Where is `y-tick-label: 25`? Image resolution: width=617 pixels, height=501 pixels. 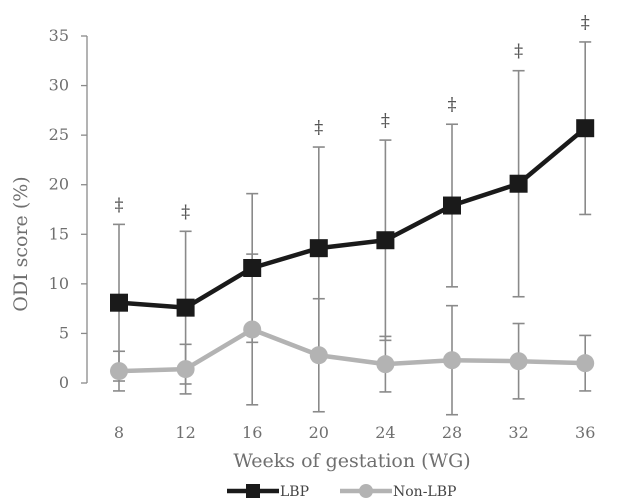 y-tick-label: 25 is located at coordinates (59, 134).